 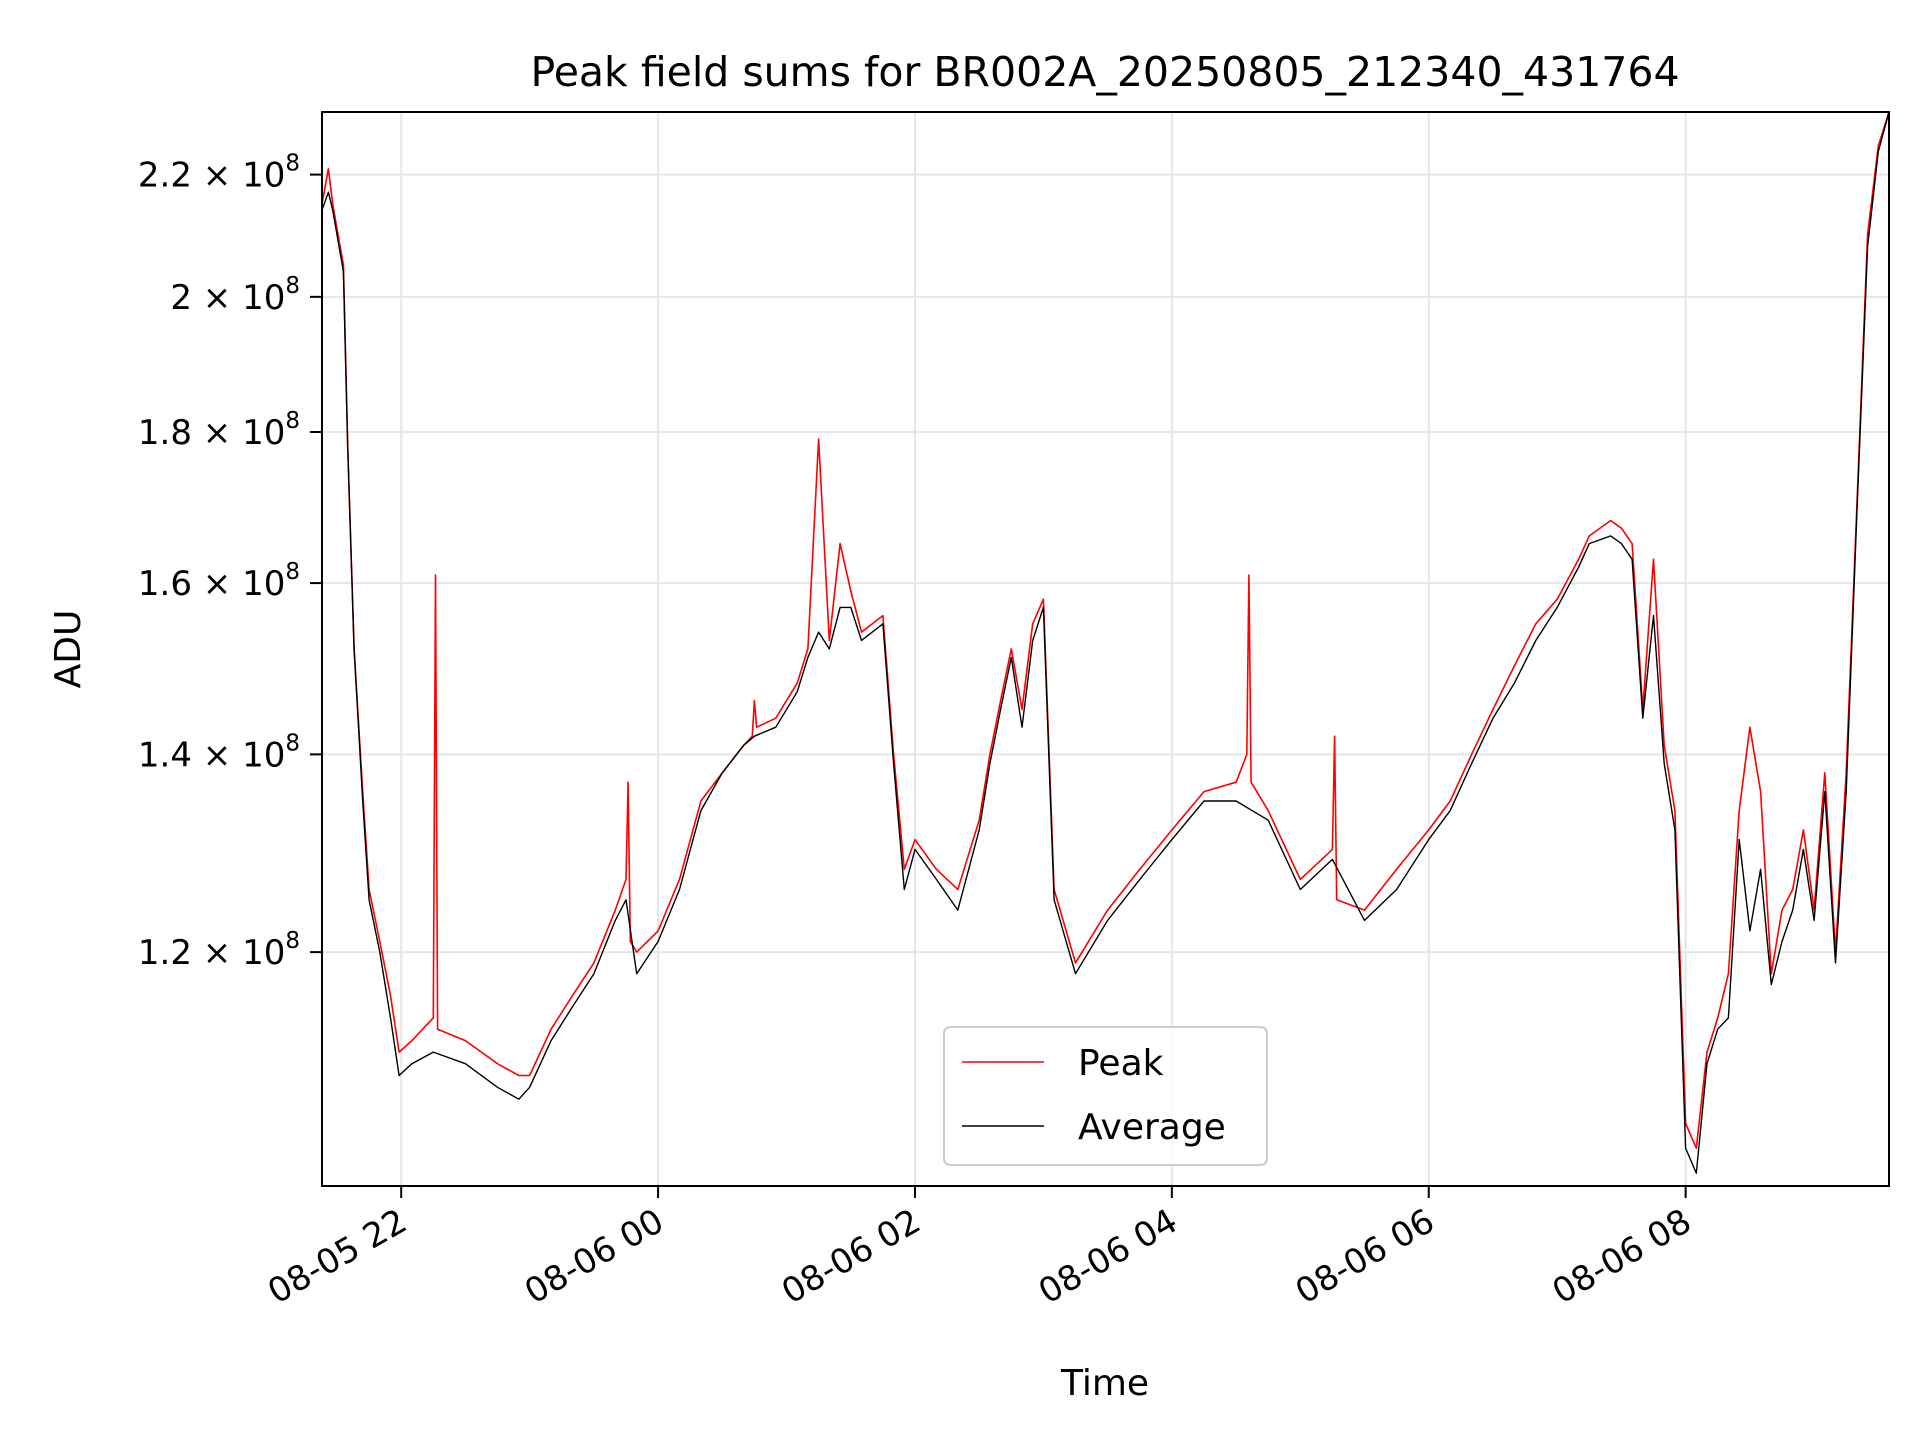 I want to click on legend-label-peak: Peak, so click(x=1121, y=1063).